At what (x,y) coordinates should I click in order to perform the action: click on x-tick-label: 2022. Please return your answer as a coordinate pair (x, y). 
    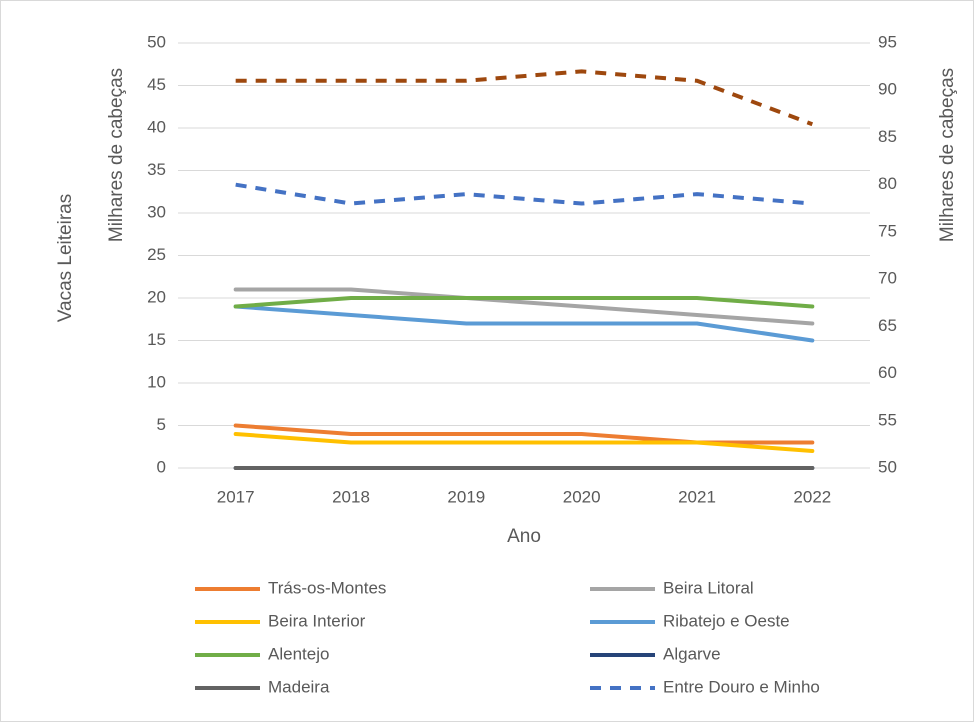
    Looking at the image, I should click on (812, 496).